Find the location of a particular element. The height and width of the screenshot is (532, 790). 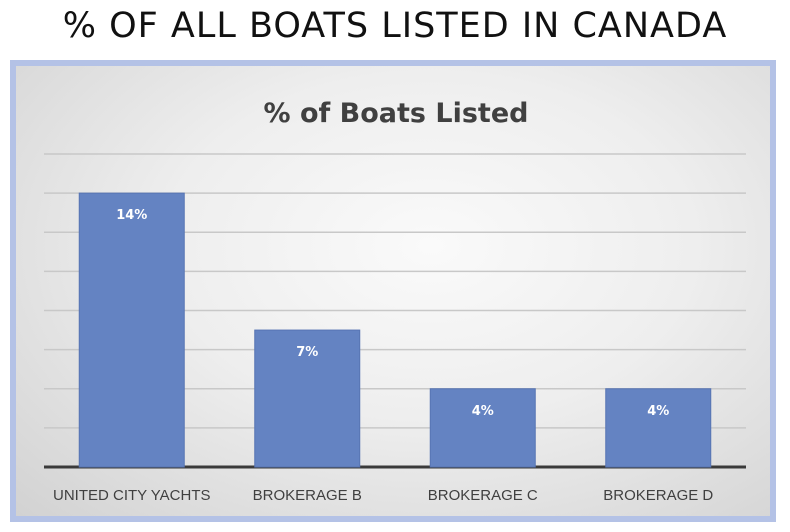

x-tick-label: BROKERAGE C is located at coordinates (483, 495).